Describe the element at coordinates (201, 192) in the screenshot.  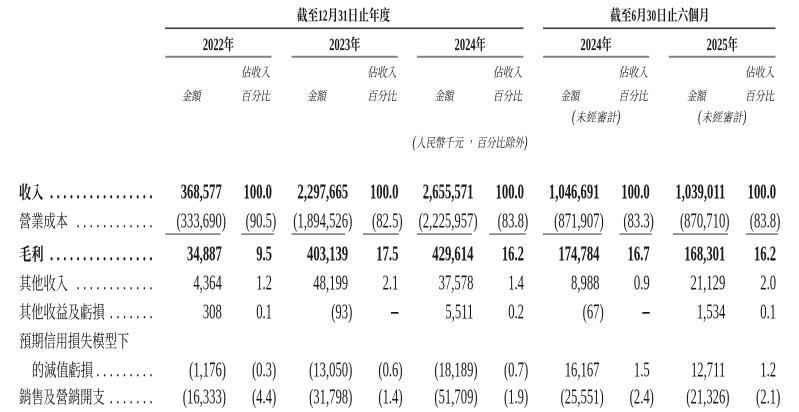
I see `svg-text: 368,577` at that location.